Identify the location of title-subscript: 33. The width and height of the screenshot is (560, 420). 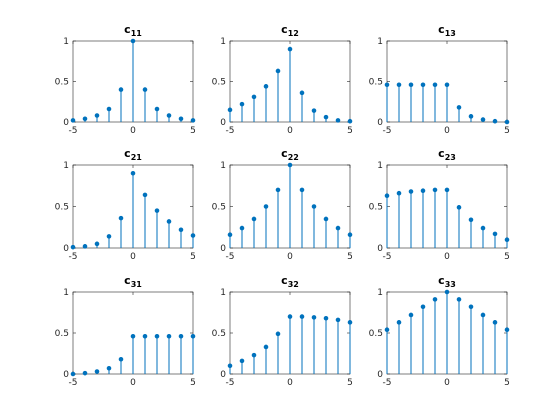
(450, 284).